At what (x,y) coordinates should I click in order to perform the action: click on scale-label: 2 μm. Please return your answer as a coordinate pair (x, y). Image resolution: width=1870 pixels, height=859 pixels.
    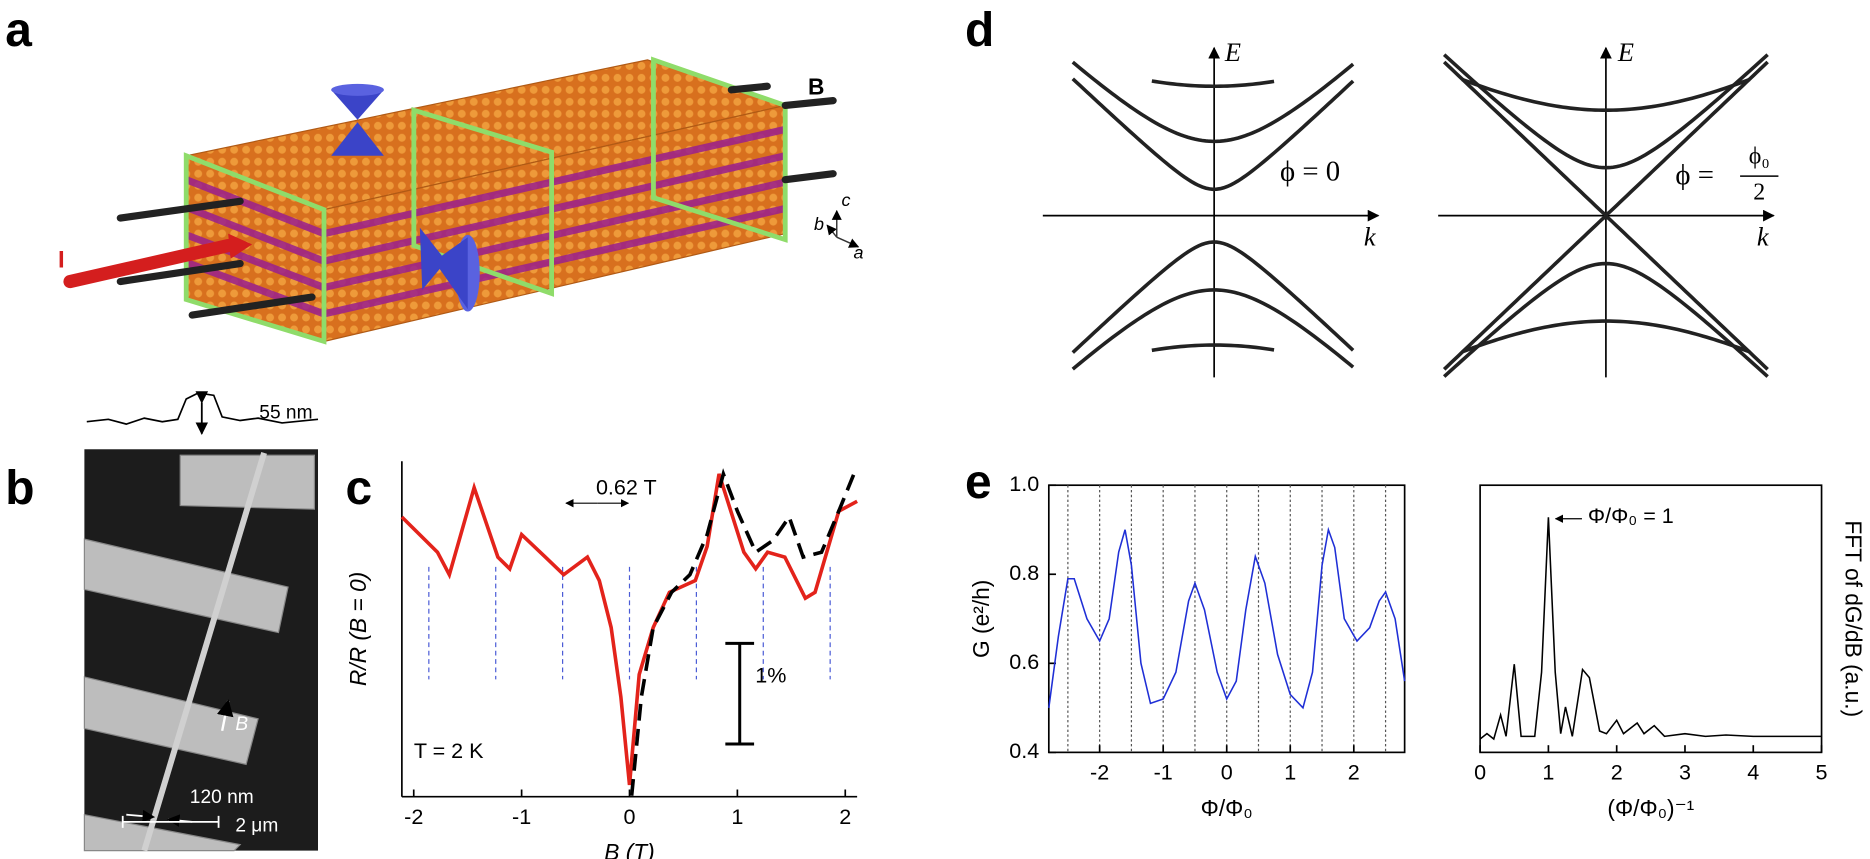
    Looking at the image, I should click on (256, 826).